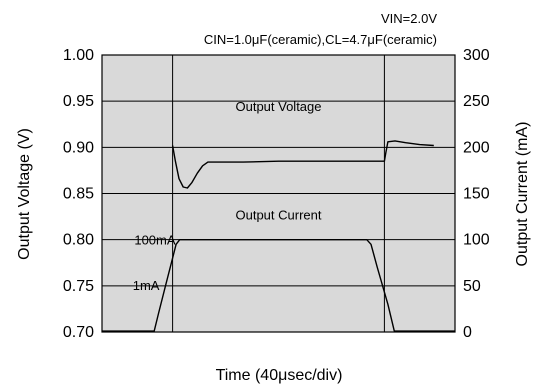  I want to click on right-tick-label: 50, so click(472, 286).